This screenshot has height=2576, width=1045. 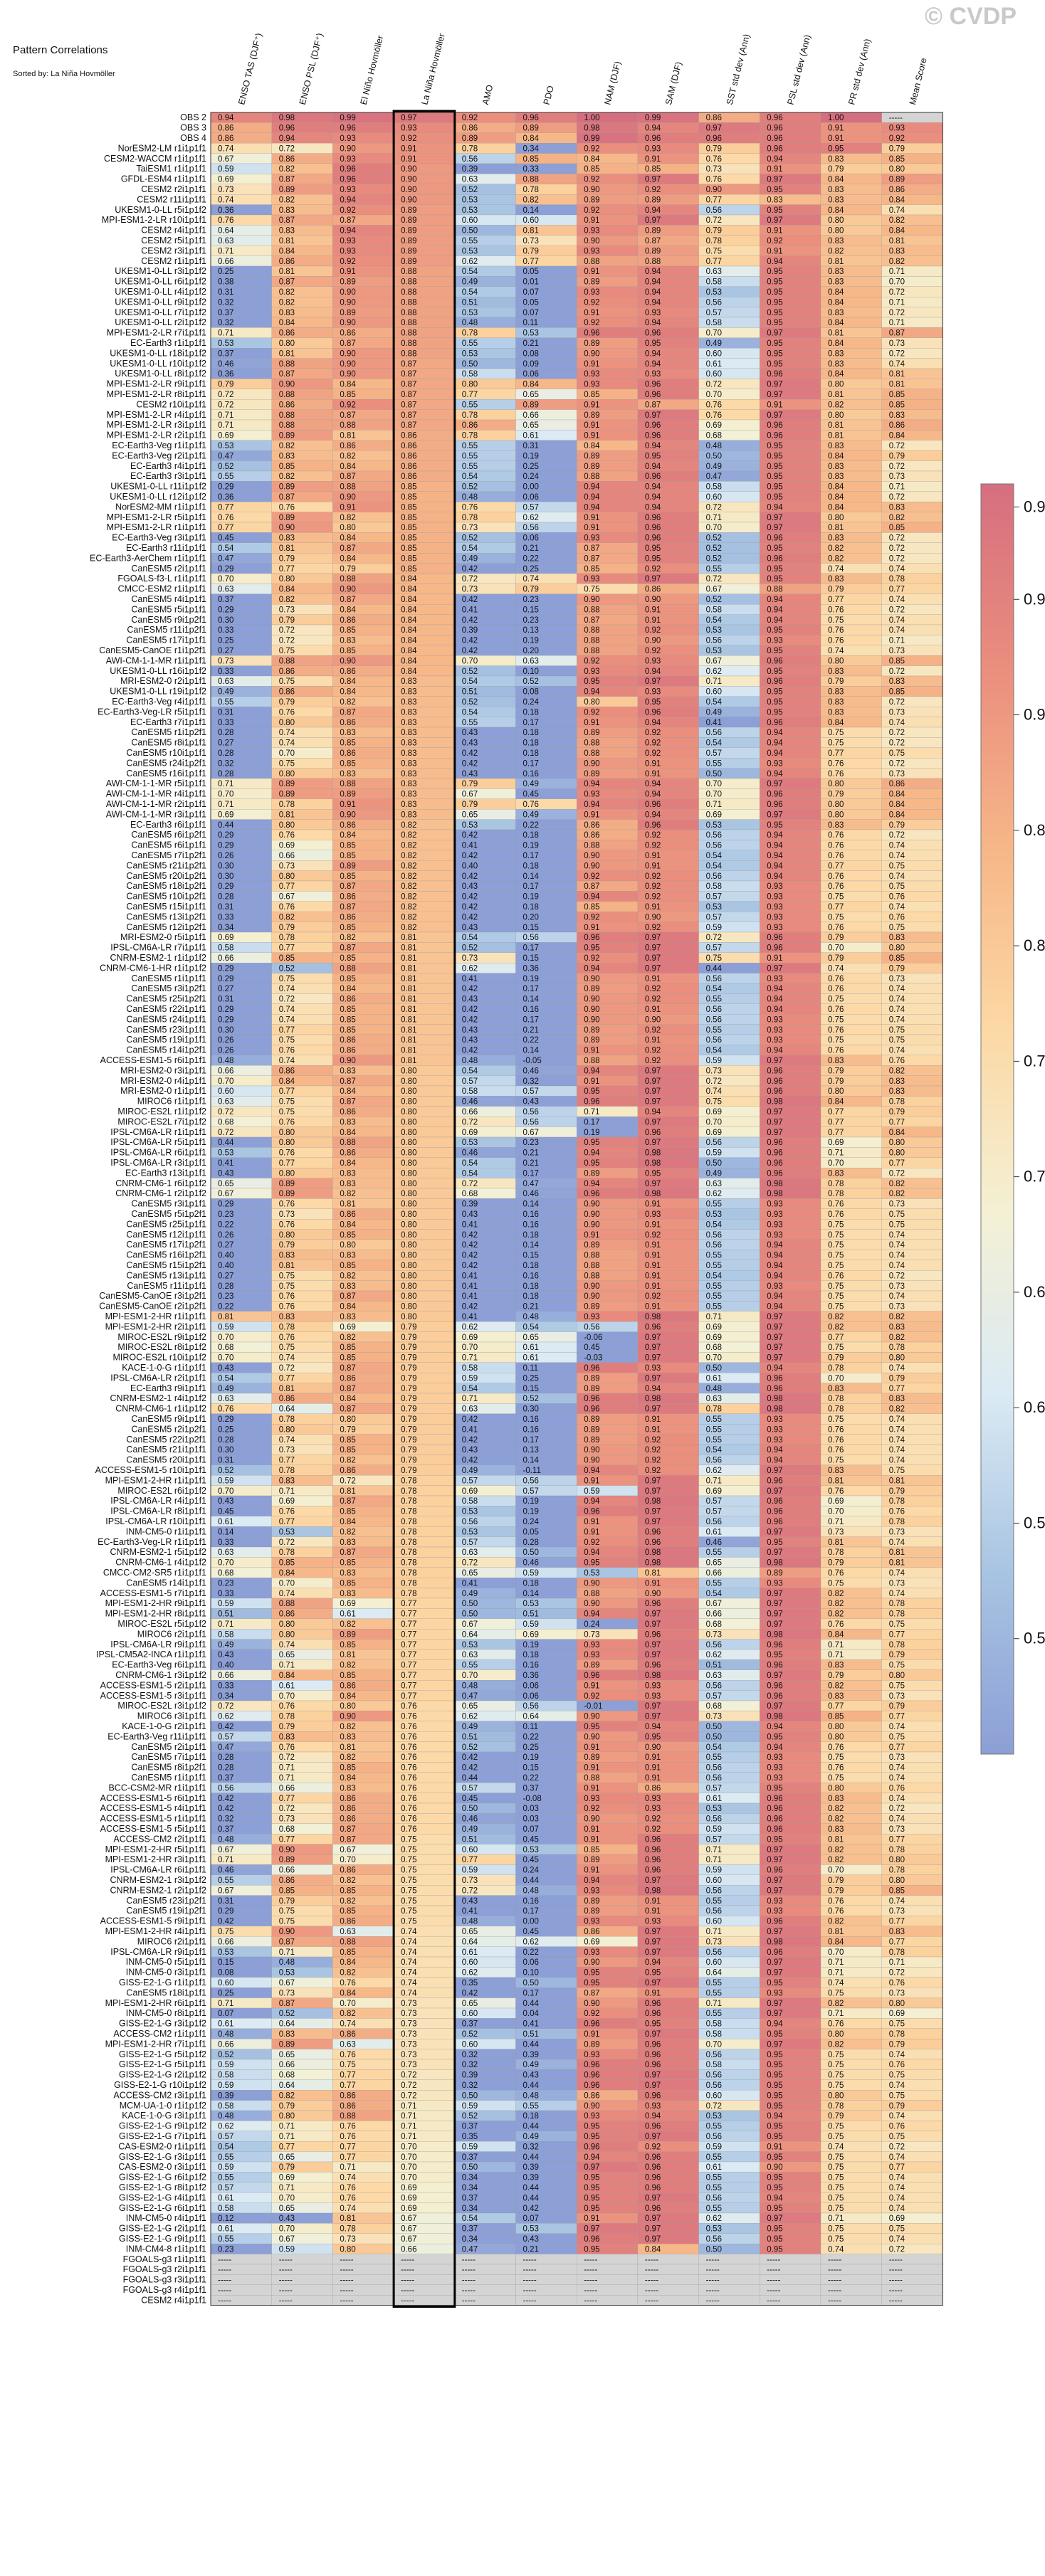 What do you see at coordinates (226, 1235) in the screenshot?
I see `cell-value: 0.26` at bounding box center [226, 1235].